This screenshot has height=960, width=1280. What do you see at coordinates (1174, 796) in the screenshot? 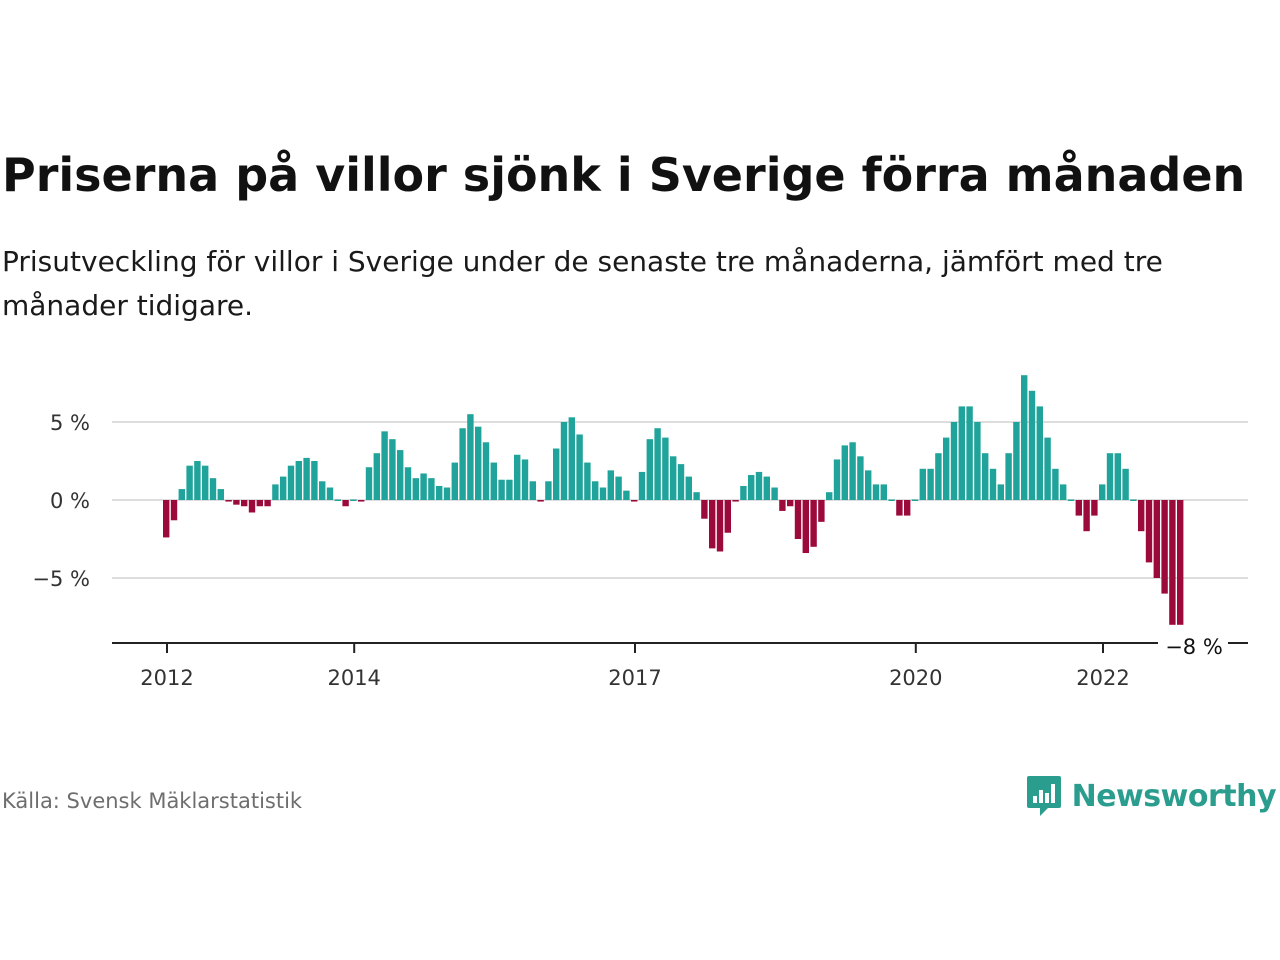
I see `brand-name: Newsworthy` at bounding box center [1174, 796].